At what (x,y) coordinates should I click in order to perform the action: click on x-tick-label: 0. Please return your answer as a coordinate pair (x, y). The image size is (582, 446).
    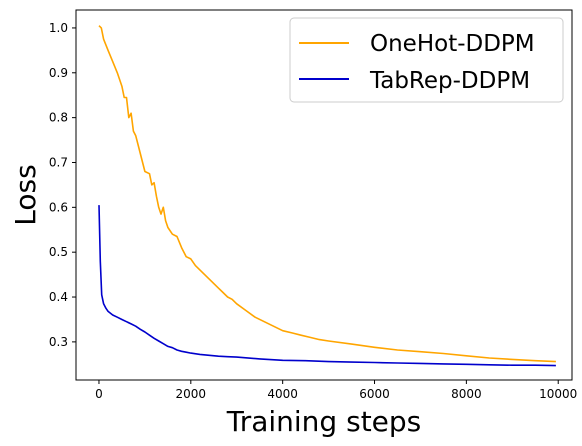
    Looking at the image, I should click on (99, 394).